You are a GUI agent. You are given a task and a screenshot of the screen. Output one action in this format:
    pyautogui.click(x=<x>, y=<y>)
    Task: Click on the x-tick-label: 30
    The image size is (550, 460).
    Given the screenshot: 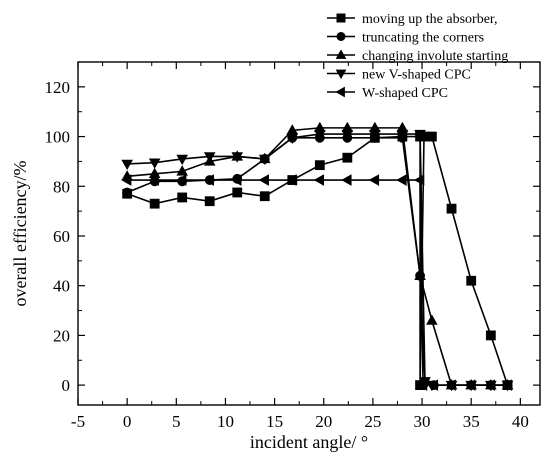 What is the action you would take?
    pyautogui.click(x=422, y=421)
    